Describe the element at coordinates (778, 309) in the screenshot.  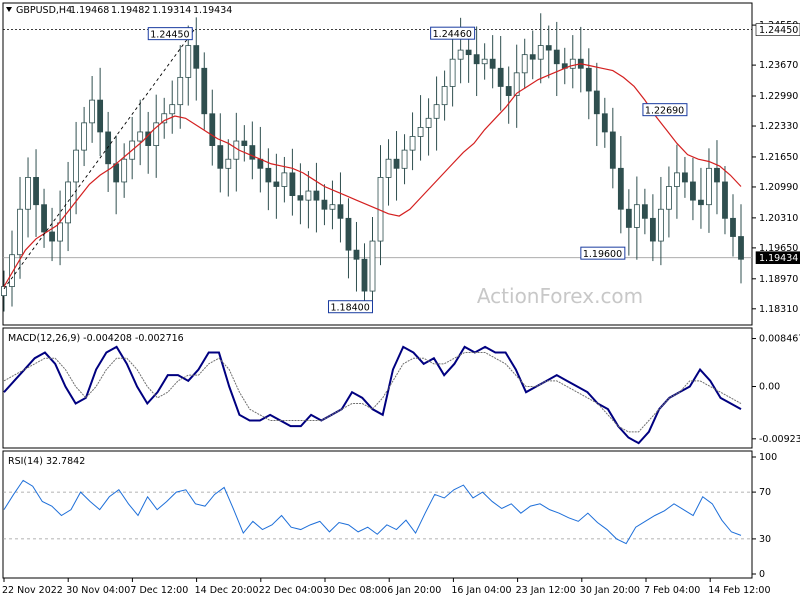
I see `price-y-tick-label: 1.18310` at that location.